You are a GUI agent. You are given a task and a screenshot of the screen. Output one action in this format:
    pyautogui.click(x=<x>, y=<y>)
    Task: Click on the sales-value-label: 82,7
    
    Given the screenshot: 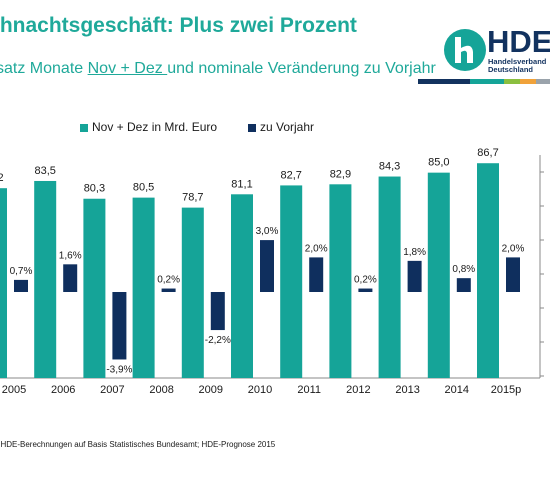 What is the action you would take?
    pyautogui.click(x=290, y=175)
    